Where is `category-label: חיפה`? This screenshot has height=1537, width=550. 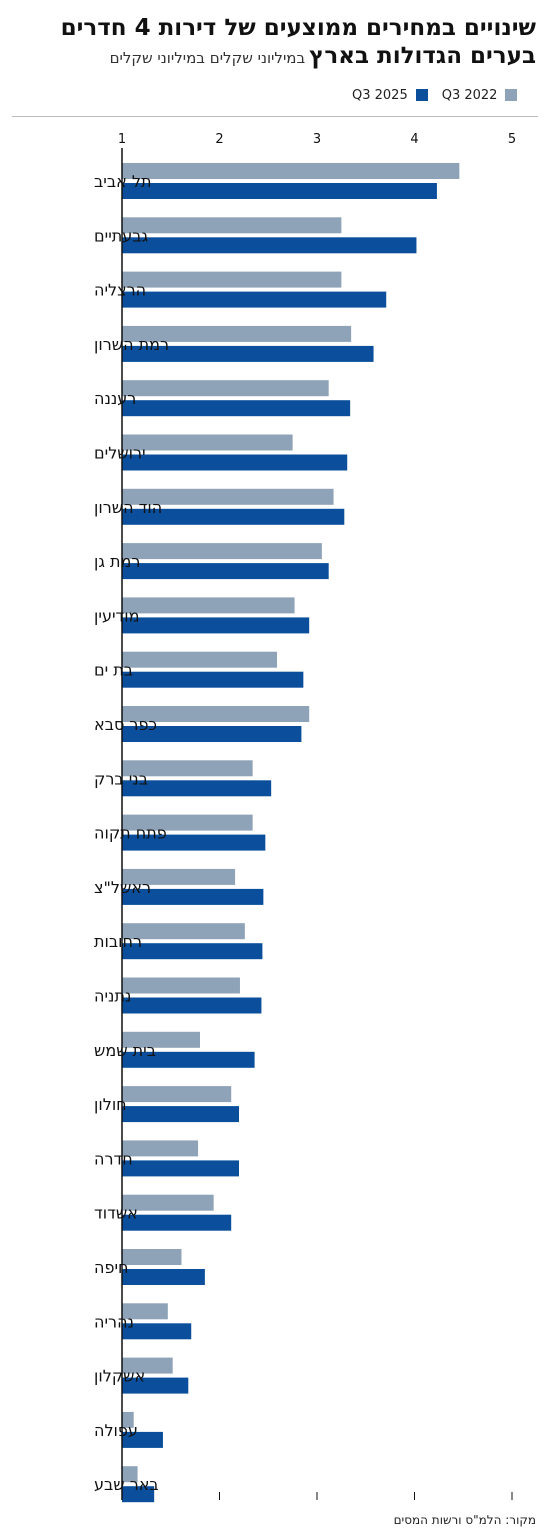
category-label: חיפה is located at coordinates (111, 1267).